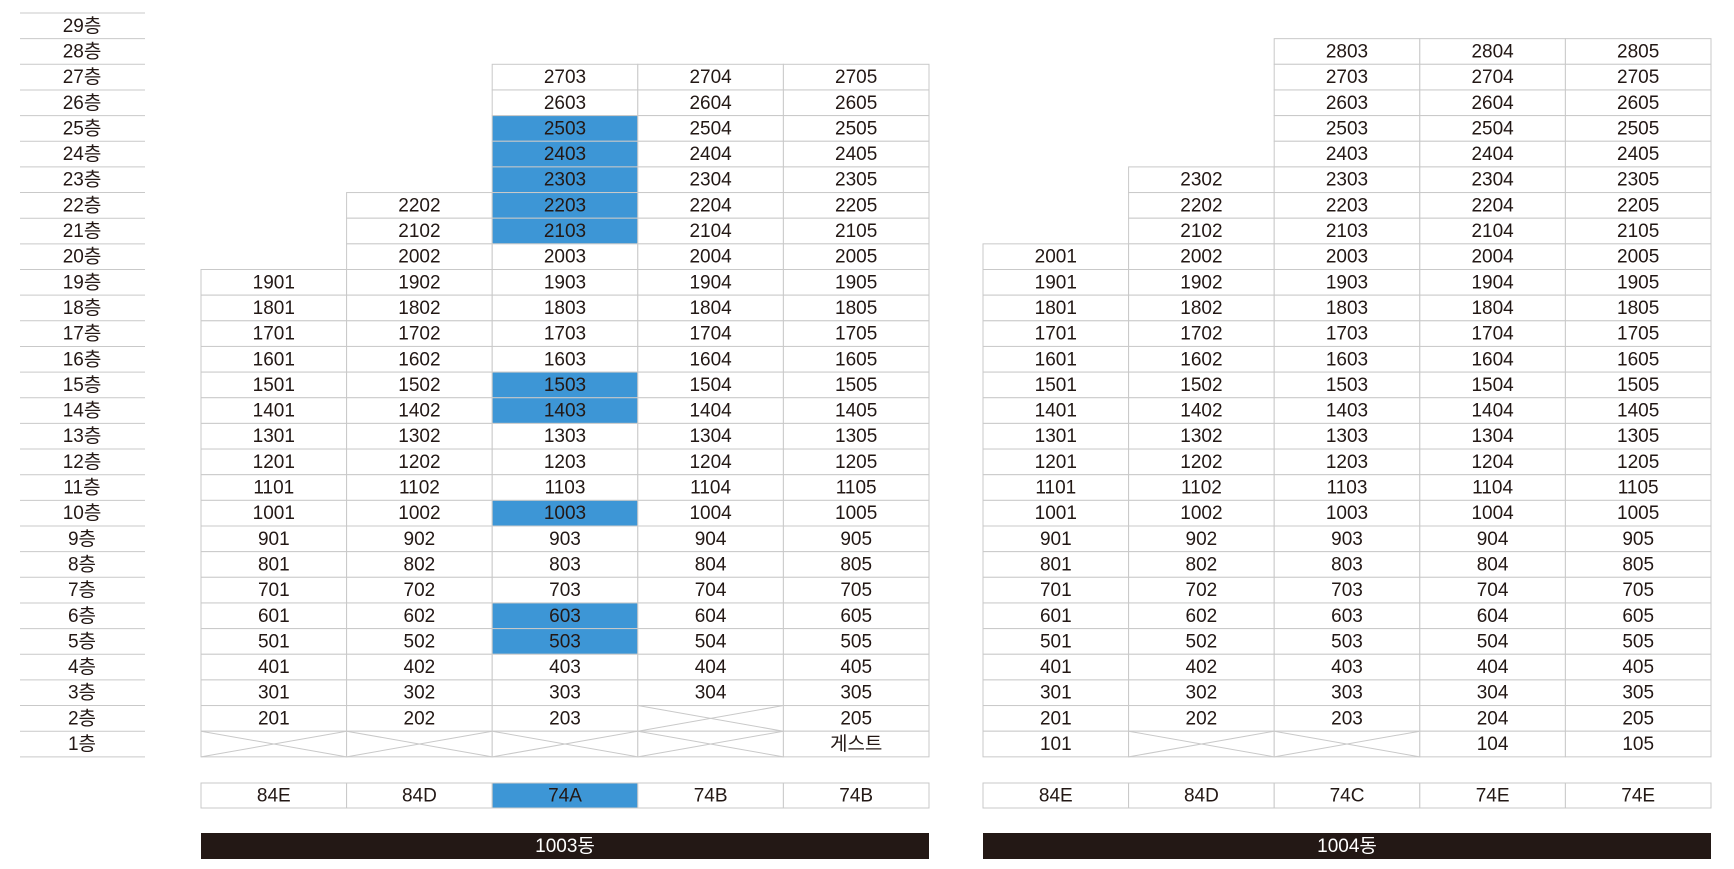 The width and height of the screenshot is (1734, 869). What do you see at coordinates (565, 77) in the screenshot?
I see `unit-label: 2703` at bounding box center [565, 77].